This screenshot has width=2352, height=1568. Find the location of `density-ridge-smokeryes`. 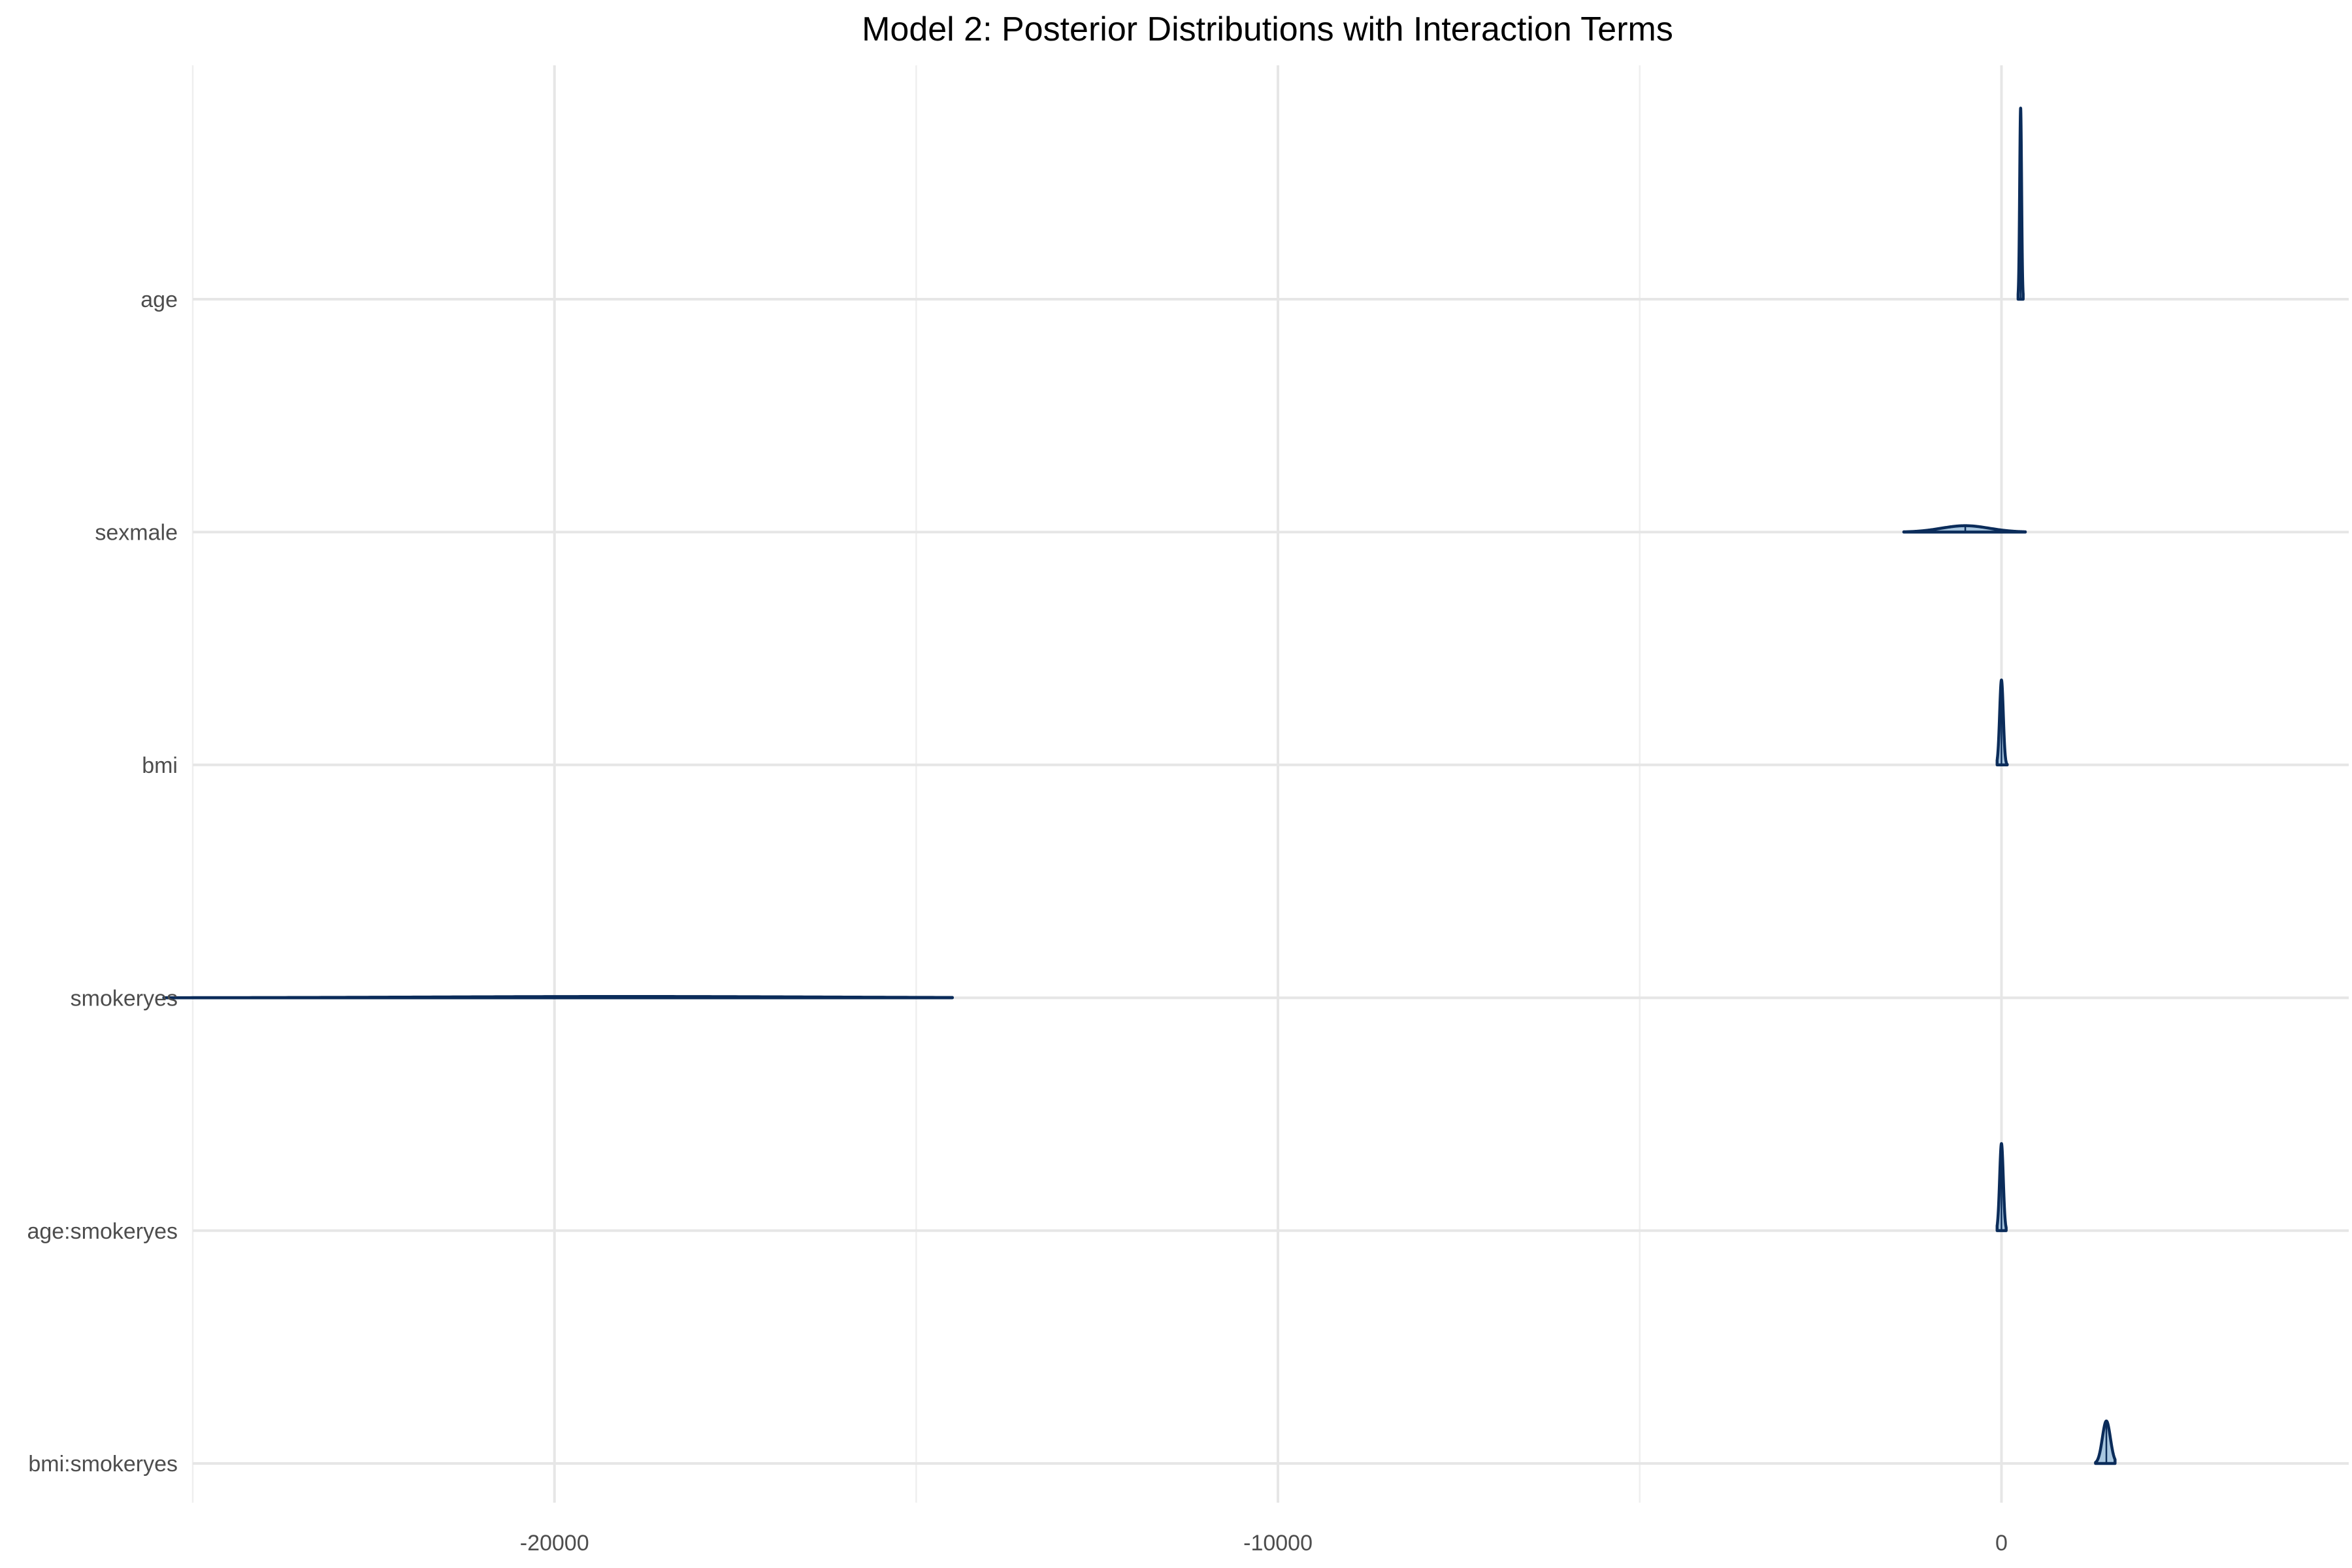

density-ridge-smokeryes is located at coordinates (558, 997).